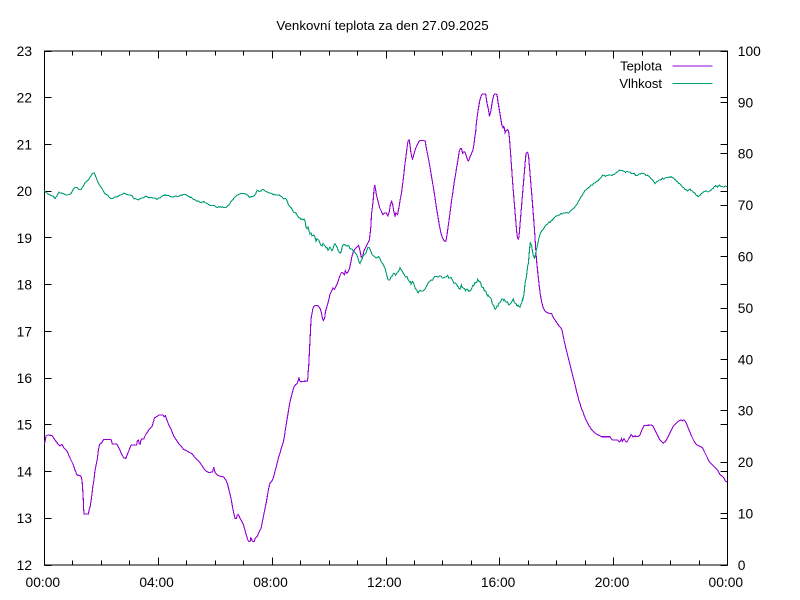 The image size is (800, 600). What do you see at coordinates (382, 25) in the screenshot?
I see `svg-text:Venkovní teplota za den 27.09.: Venkovní teplota za den 27.09.2025` at bounding box center [382, 25].